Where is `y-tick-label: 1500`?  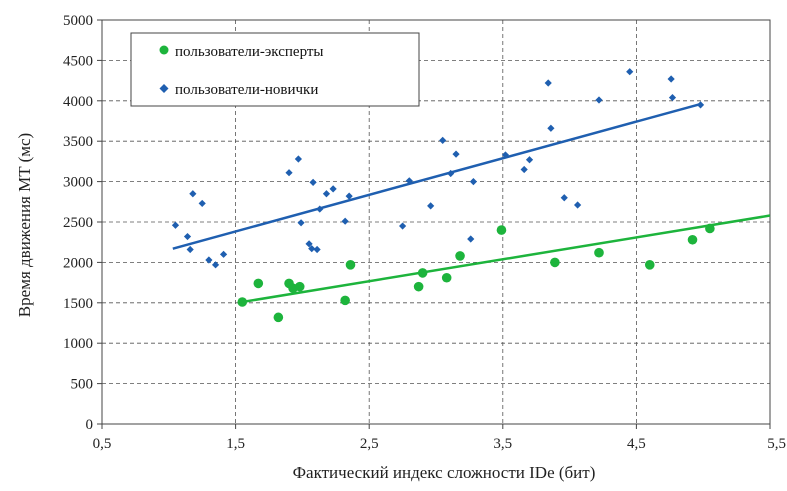
y-tick-label: 1500 is located at coordinates (78, 304).